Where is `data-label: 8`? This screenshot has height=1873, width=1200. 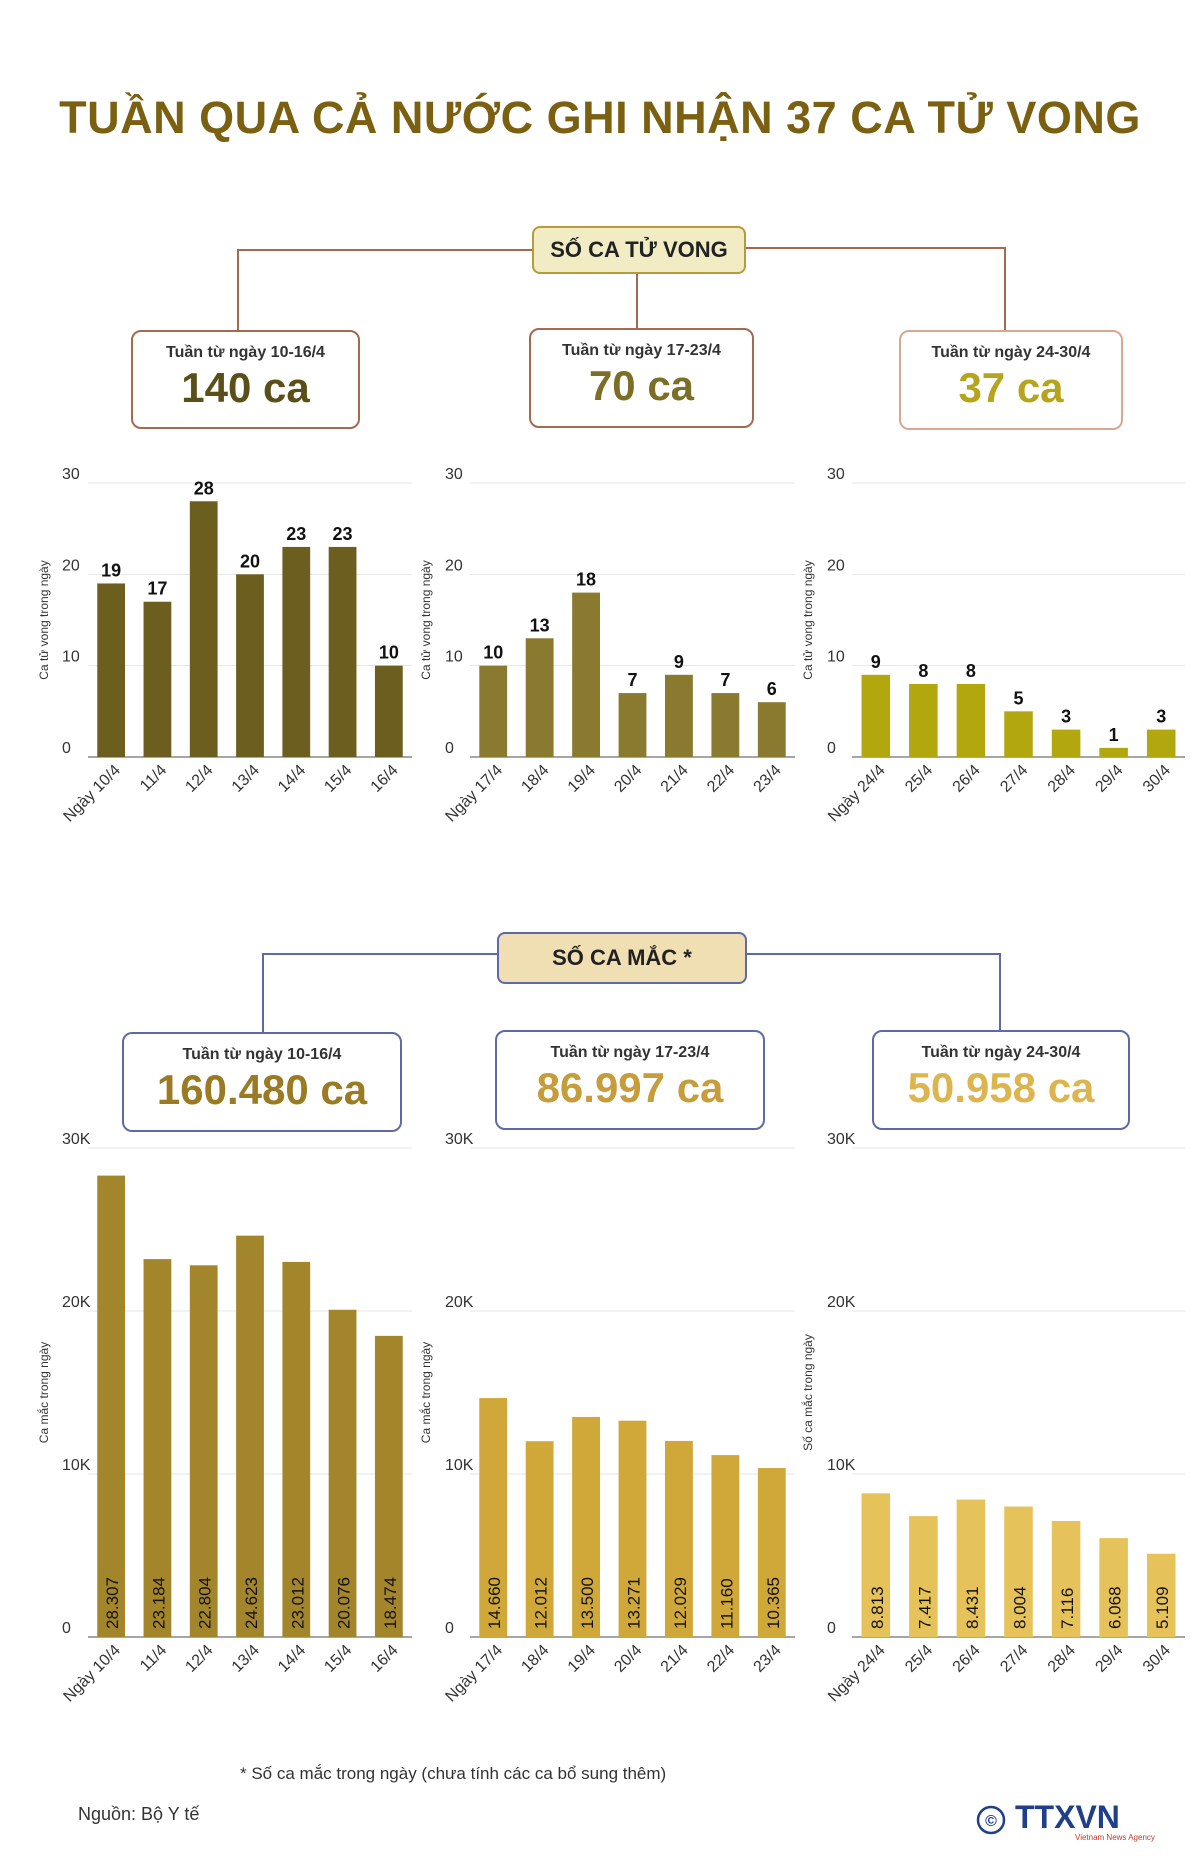 data-label: 8 is located at coordinates (923, 671).